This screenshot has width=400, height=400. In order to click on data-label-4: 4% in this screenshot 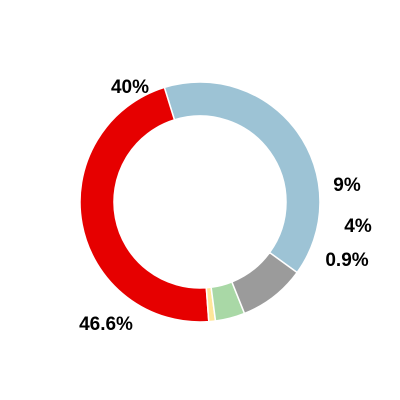, I will do `click(358, 226)`.